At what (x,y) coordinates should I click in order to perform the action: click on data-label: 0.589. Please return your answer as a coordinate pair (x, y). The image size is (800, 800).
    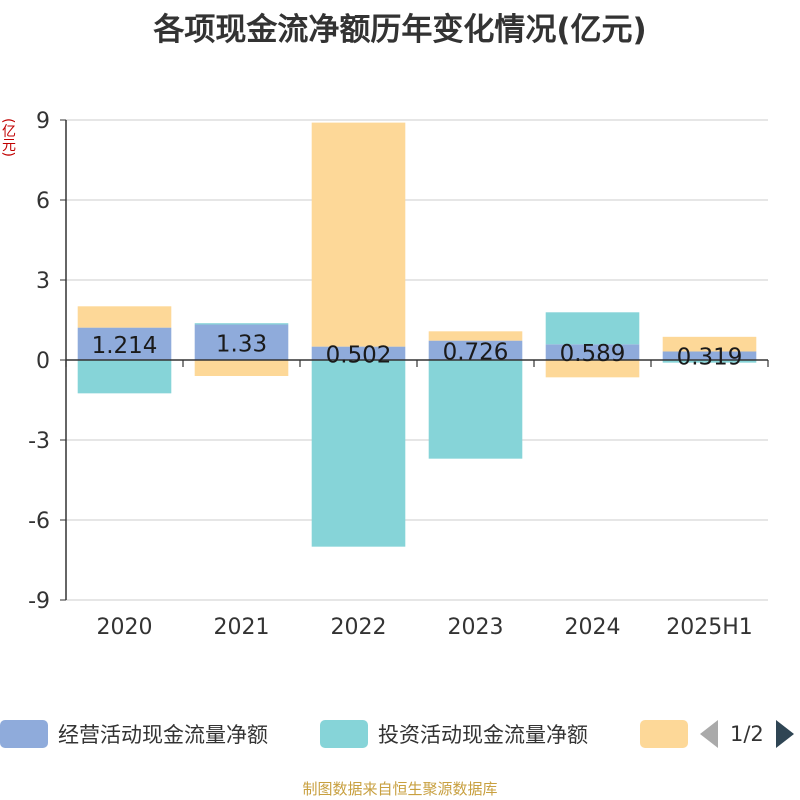
    Looking at the image, I should click on (593, 354).